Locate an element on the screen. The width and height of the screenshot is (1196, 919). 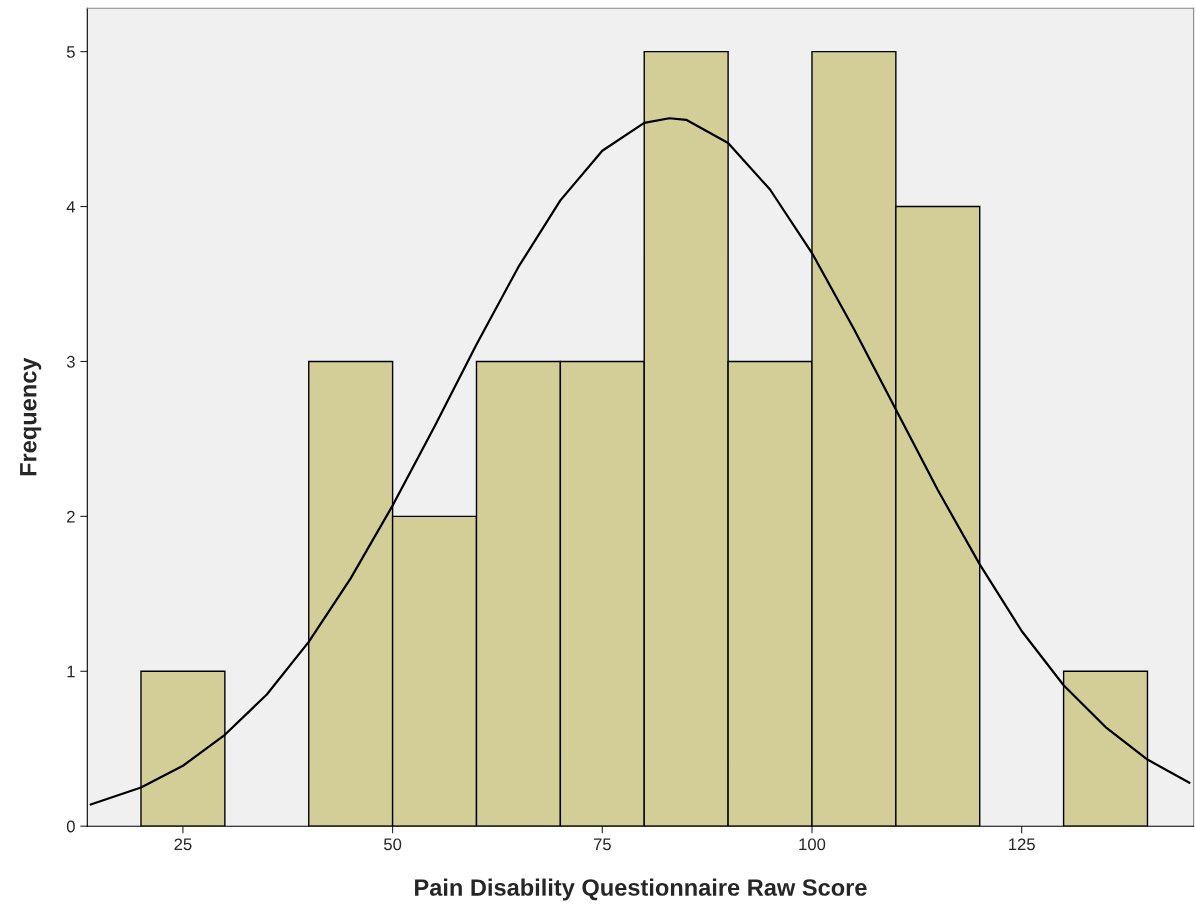
y-axis-title: Frequency is located at coordinates (31, 416).